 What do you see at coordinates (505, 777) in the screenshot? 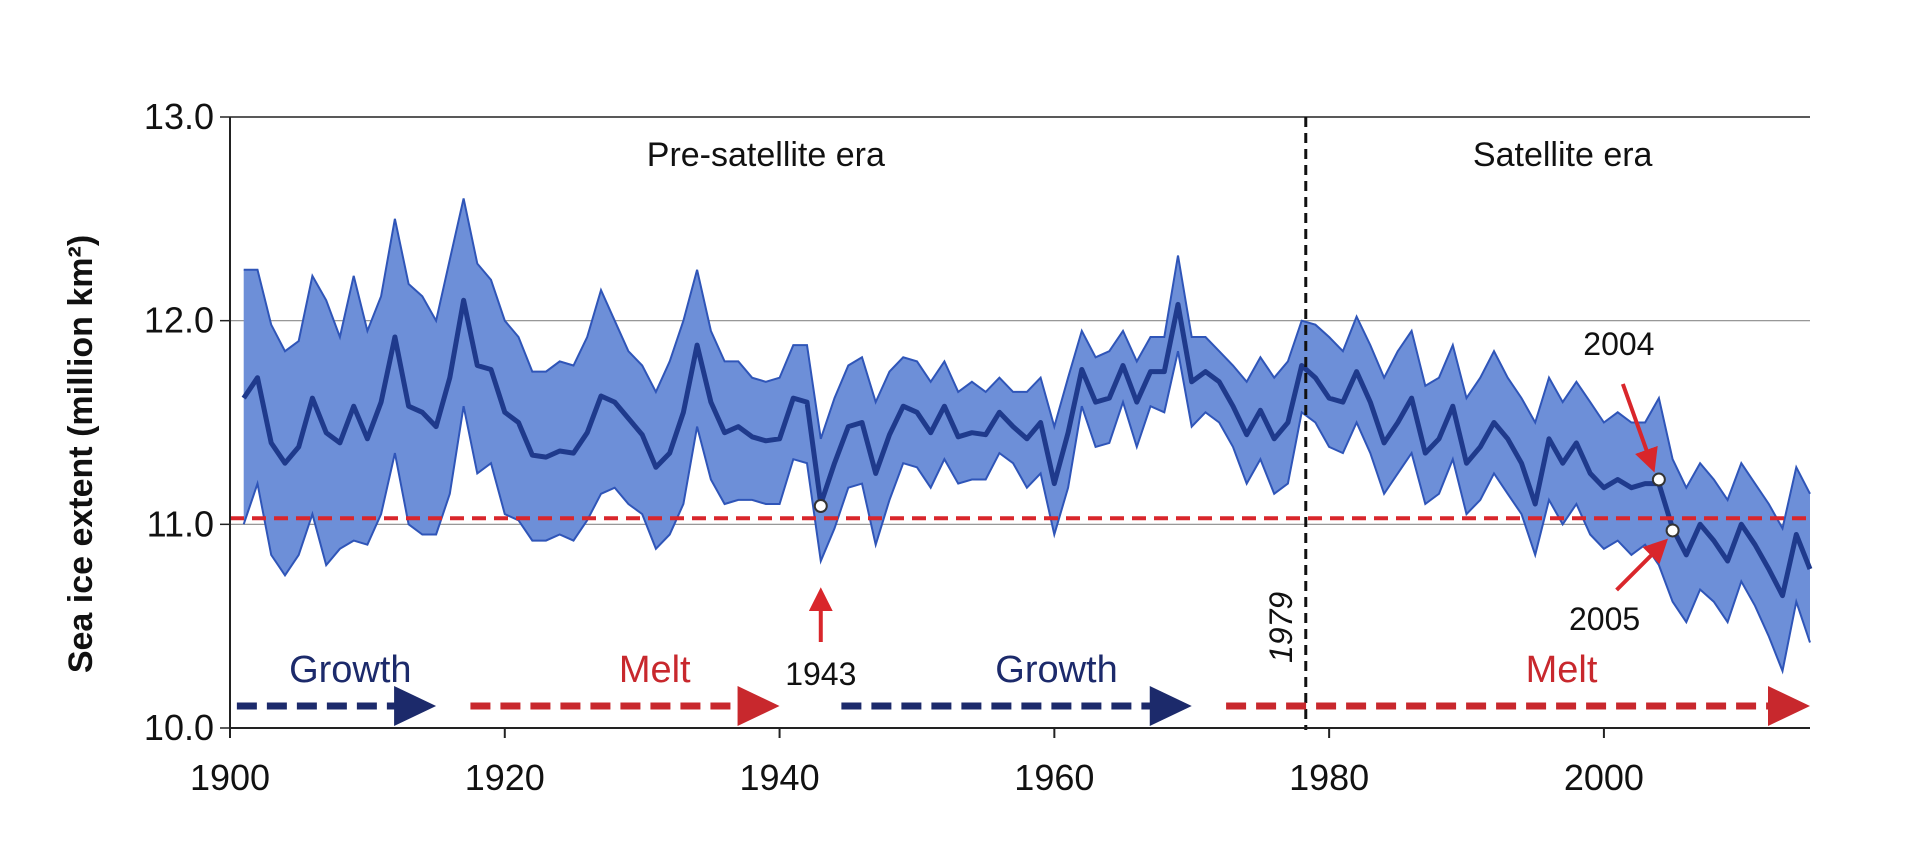
I see `x-tick-label: 1920` at bounding box center [505, 777].